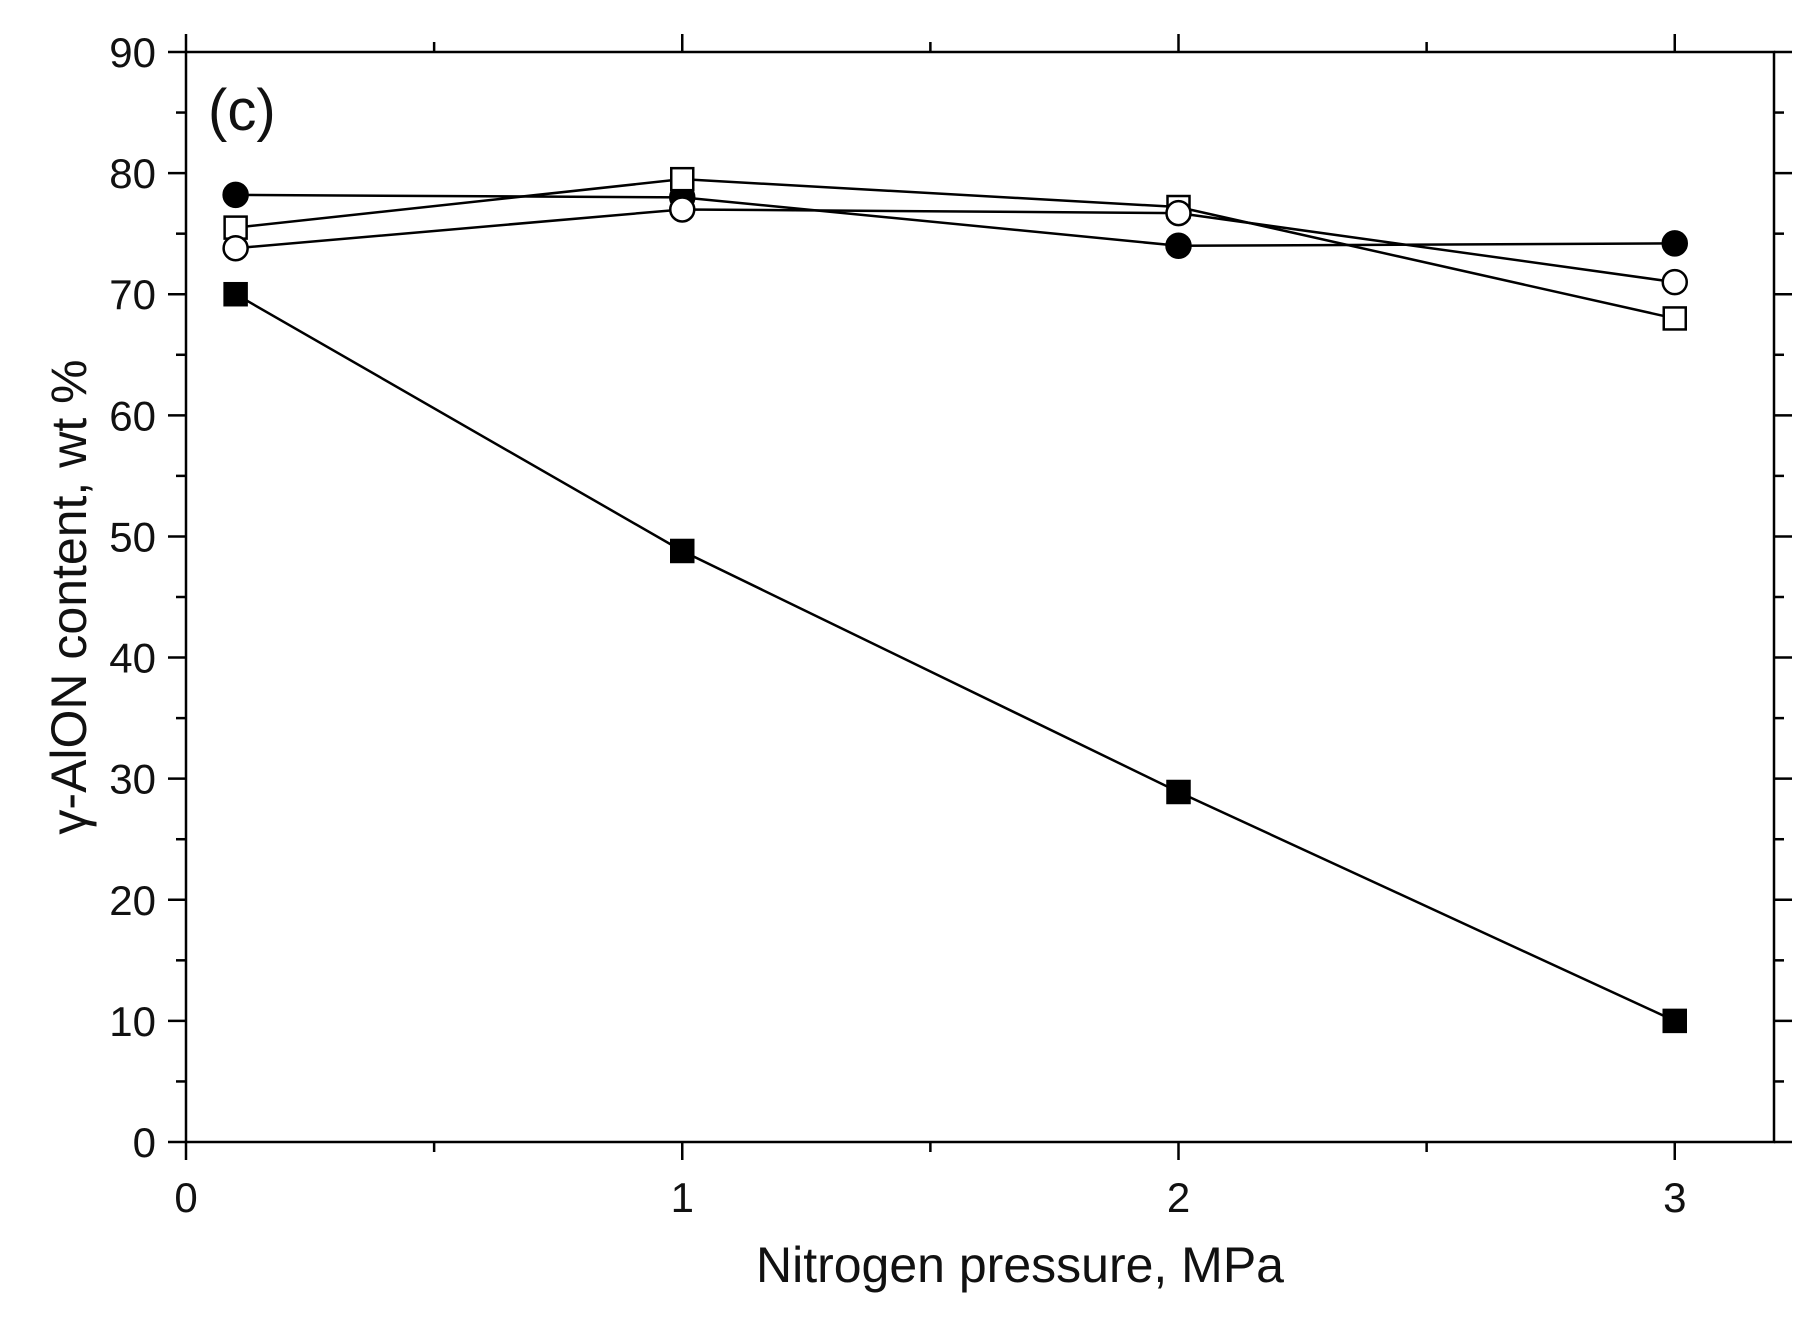 The width and height of the screenshot is (1803, 1317). I want to click on y-tick-label: 0, so click(144, 1142).